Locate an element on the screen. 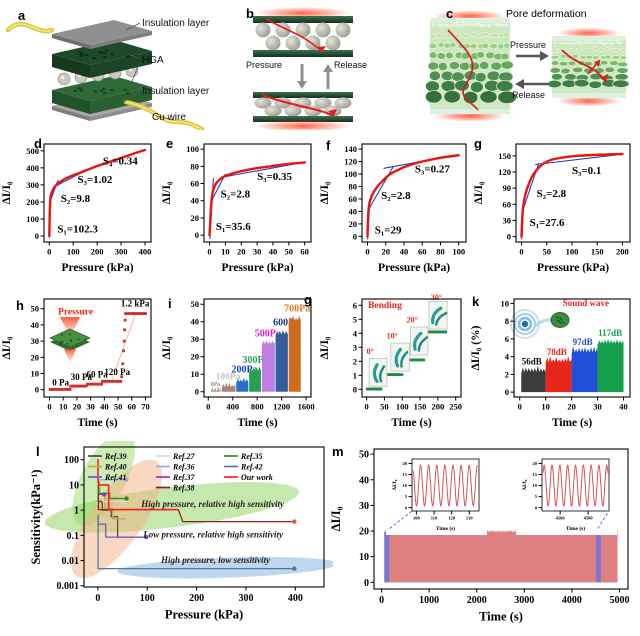 This screenshot has width=640, height=636. svg-text: S₃=0.1 is located at coordinates (586, 171).